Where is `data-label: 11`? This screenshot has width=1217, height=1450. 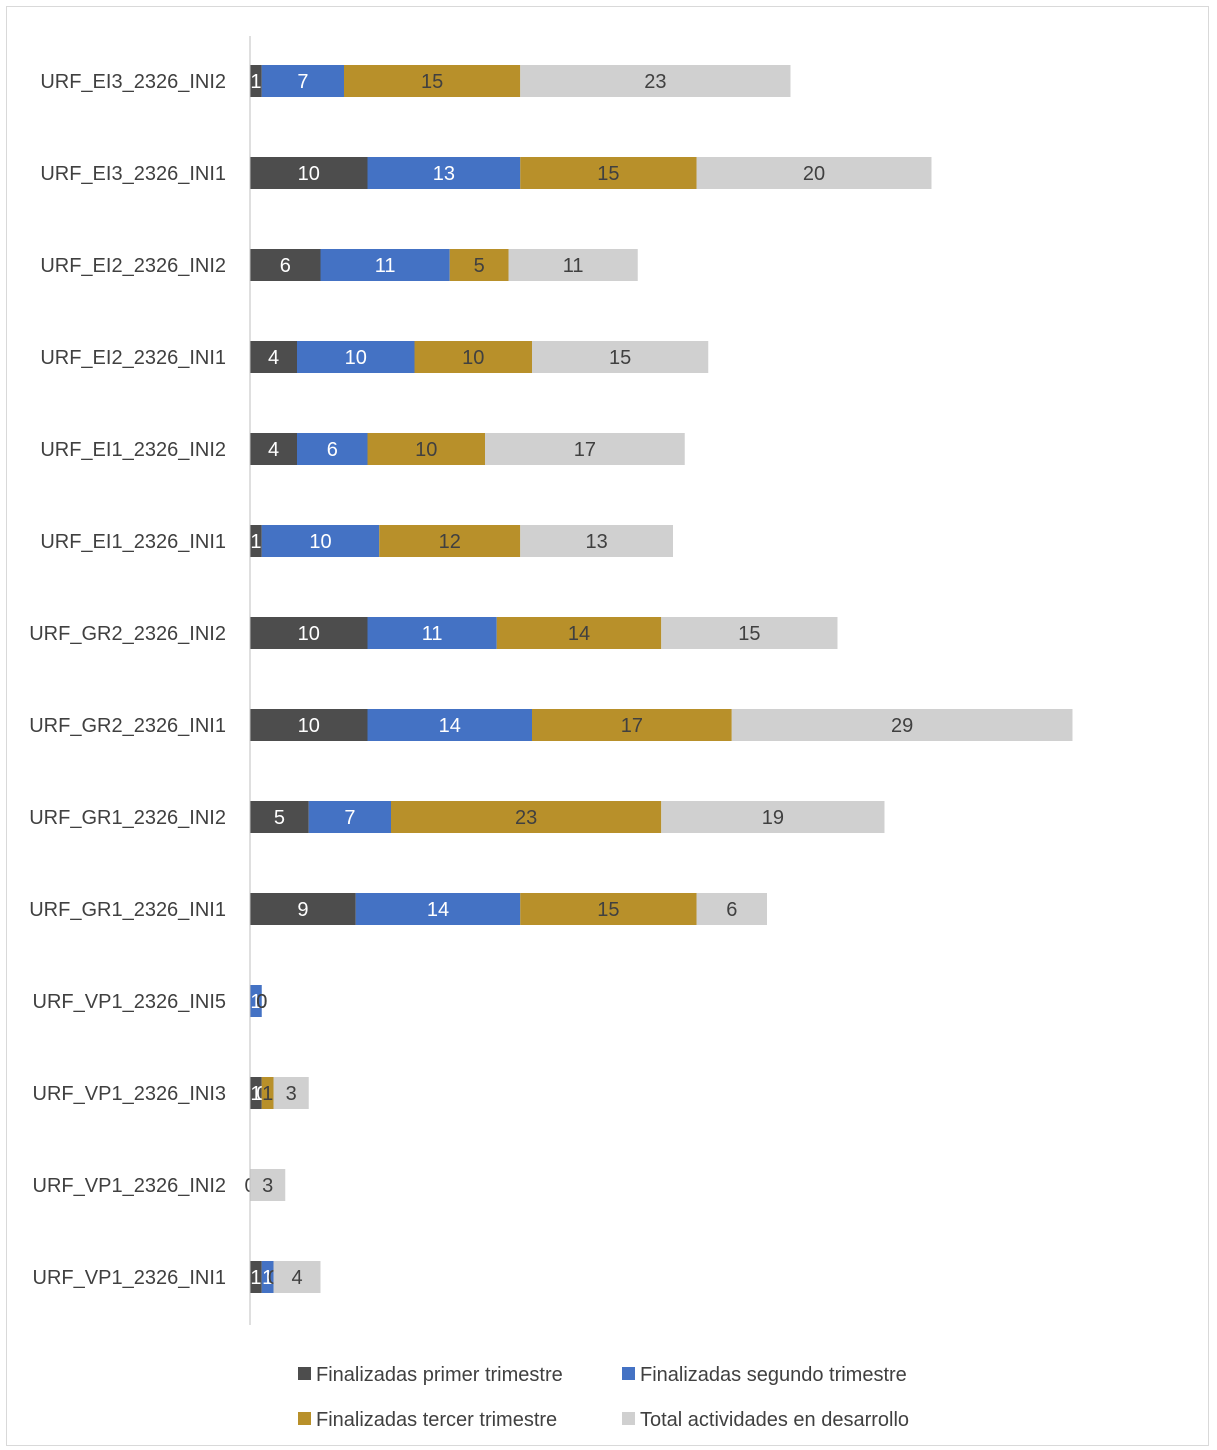
data-label: 11 is located at coordinates (432, 634).